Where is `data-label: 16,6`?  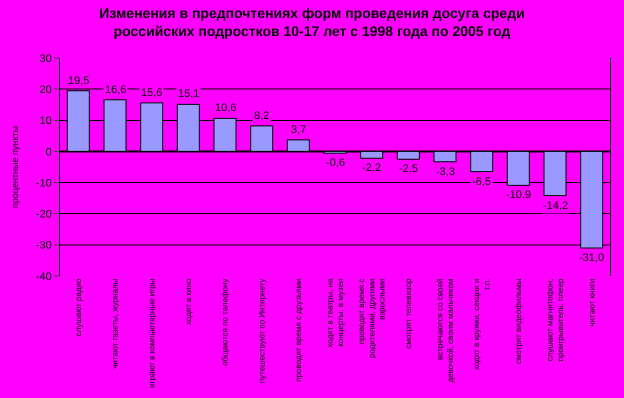
data-label: 16,6 is located at coordinates (115, 90).